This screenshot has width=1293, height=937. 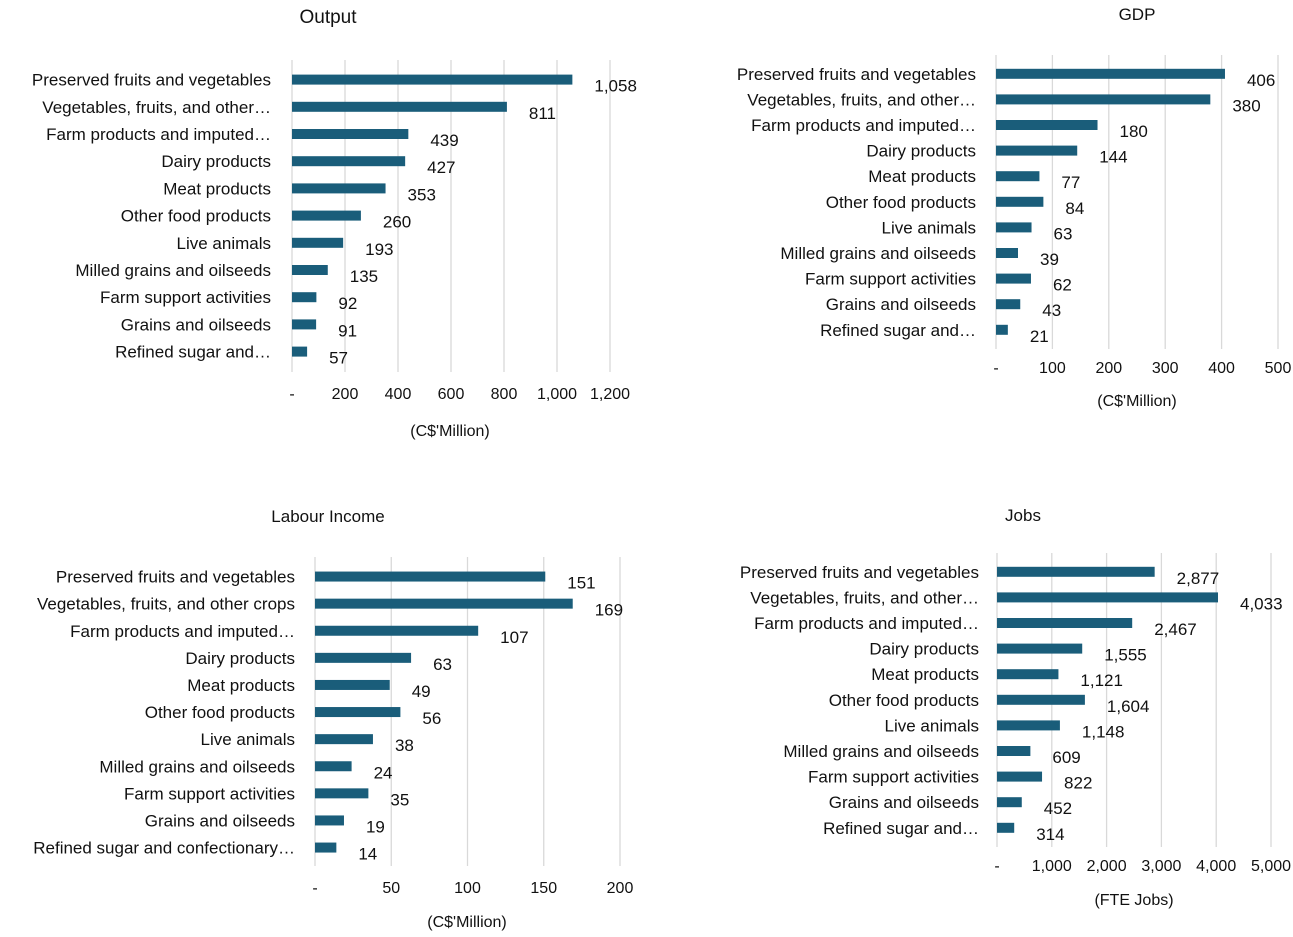 I want to click on gdp-tick-label-1: -, so click(x=995, y=368).